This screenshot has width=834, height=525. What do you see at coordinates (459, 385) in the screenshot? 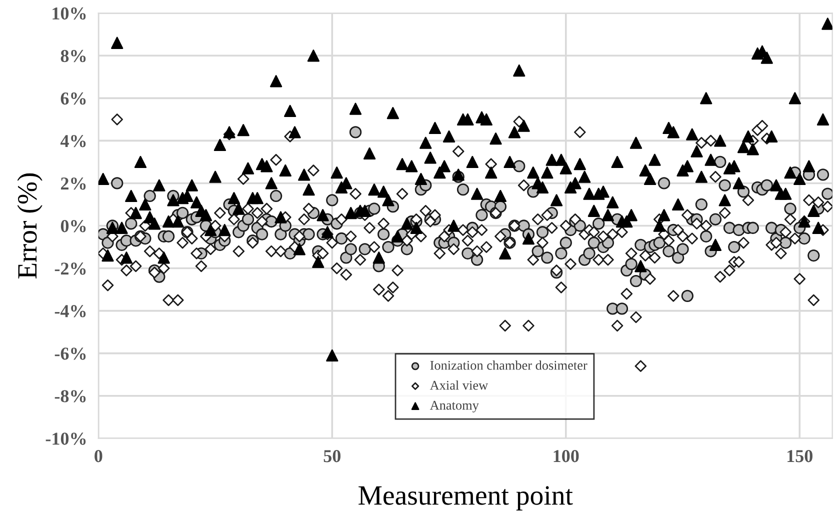
I see `legend-label: Axial view` at bounding box center [459, 385].